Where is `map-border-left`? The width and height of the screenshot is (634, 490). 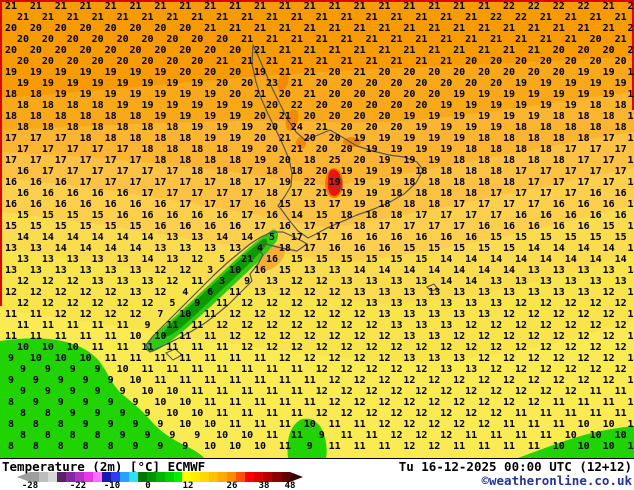 map-border-left is located at coordinates (1, 153).